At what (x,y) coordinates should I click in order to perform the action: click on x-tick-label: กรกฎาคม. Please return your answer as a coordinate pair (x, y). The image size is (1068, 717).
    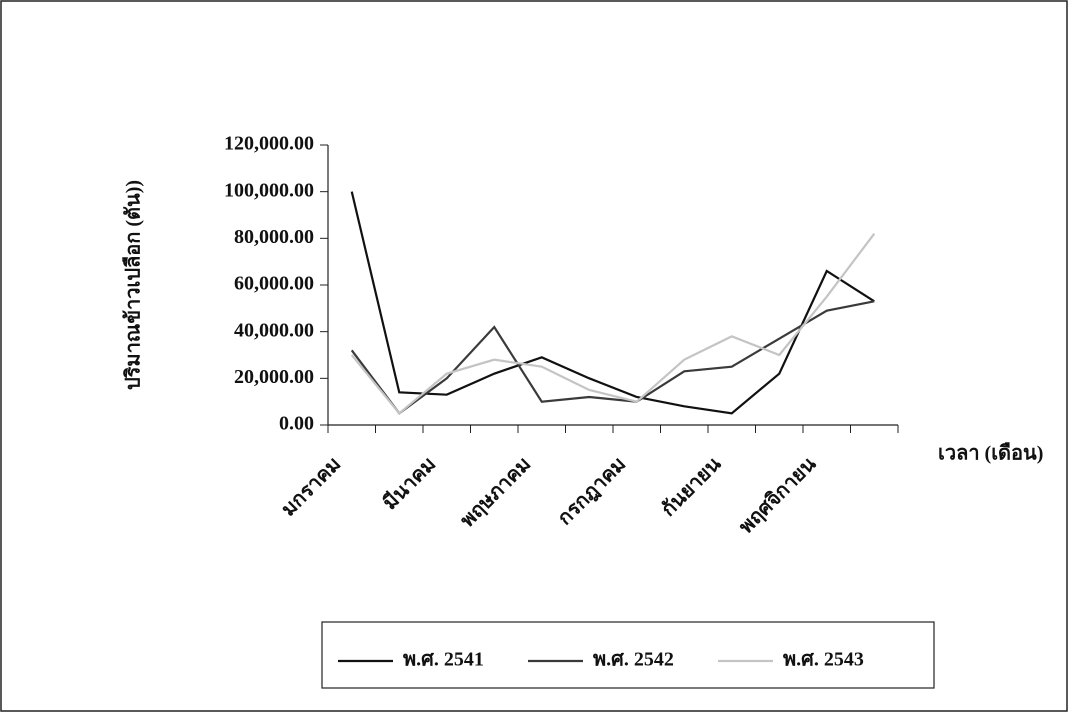
    Looking at the image, I should click on (592, 491).